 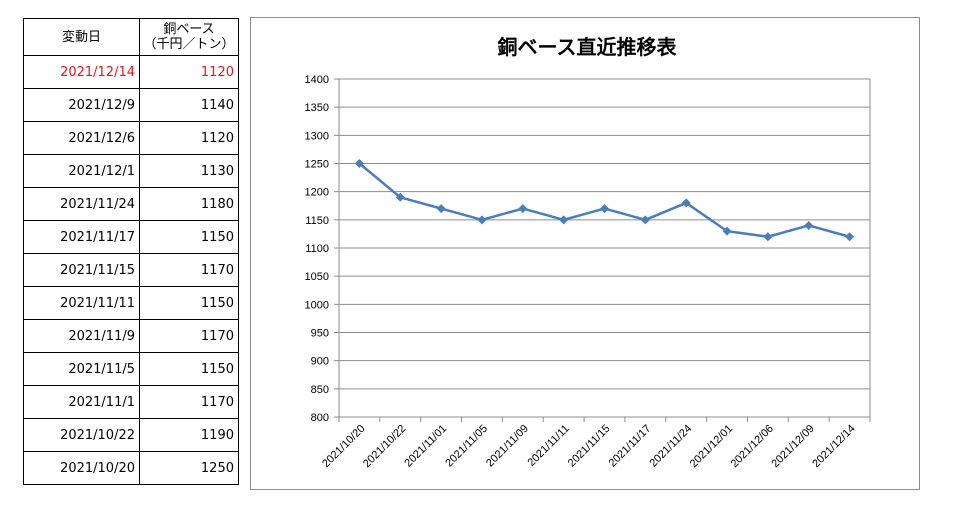 I want to click on price-header-unit: （千円／トン）, so click(x=189, y=44).